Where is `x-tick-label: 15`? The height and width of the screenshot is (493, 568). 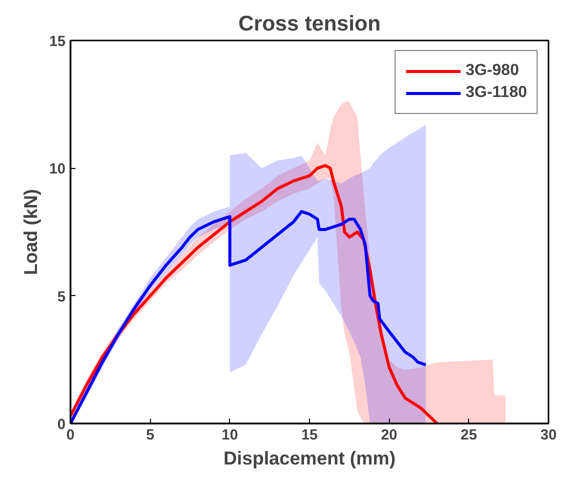
x-tick-label: 15 is located at coordinates (309, 436).